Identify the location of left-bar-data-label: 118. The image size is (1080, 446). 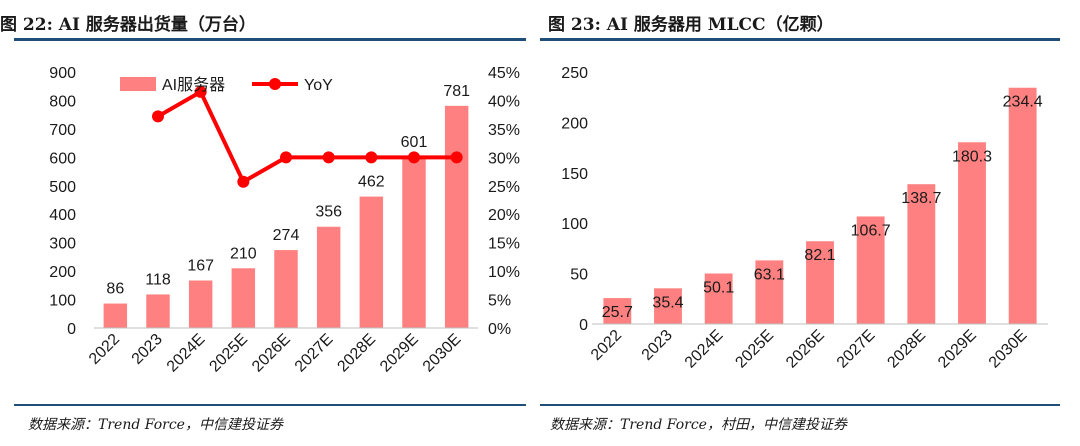
(158, 279).